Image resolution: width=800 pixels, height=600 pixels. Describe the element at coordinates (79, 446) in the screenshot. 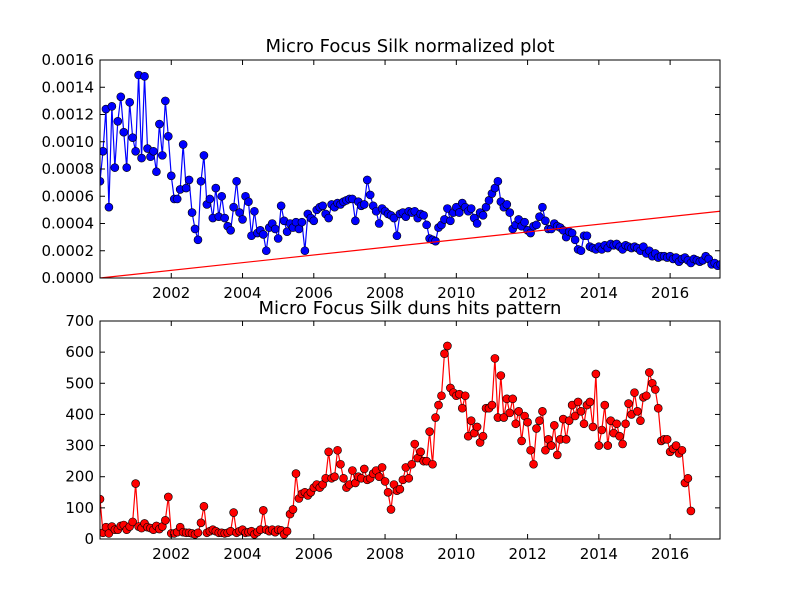

I see `y-tick-label: 300` at that location.